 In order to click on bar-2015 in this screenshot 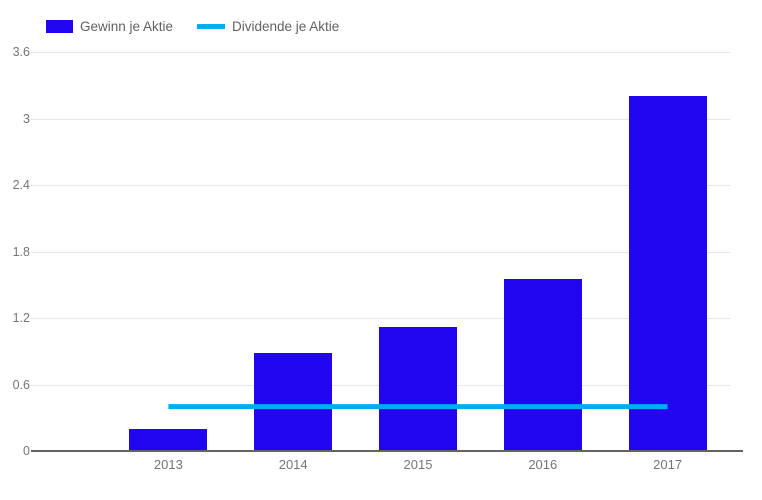, I will do `click(418, 388)`.